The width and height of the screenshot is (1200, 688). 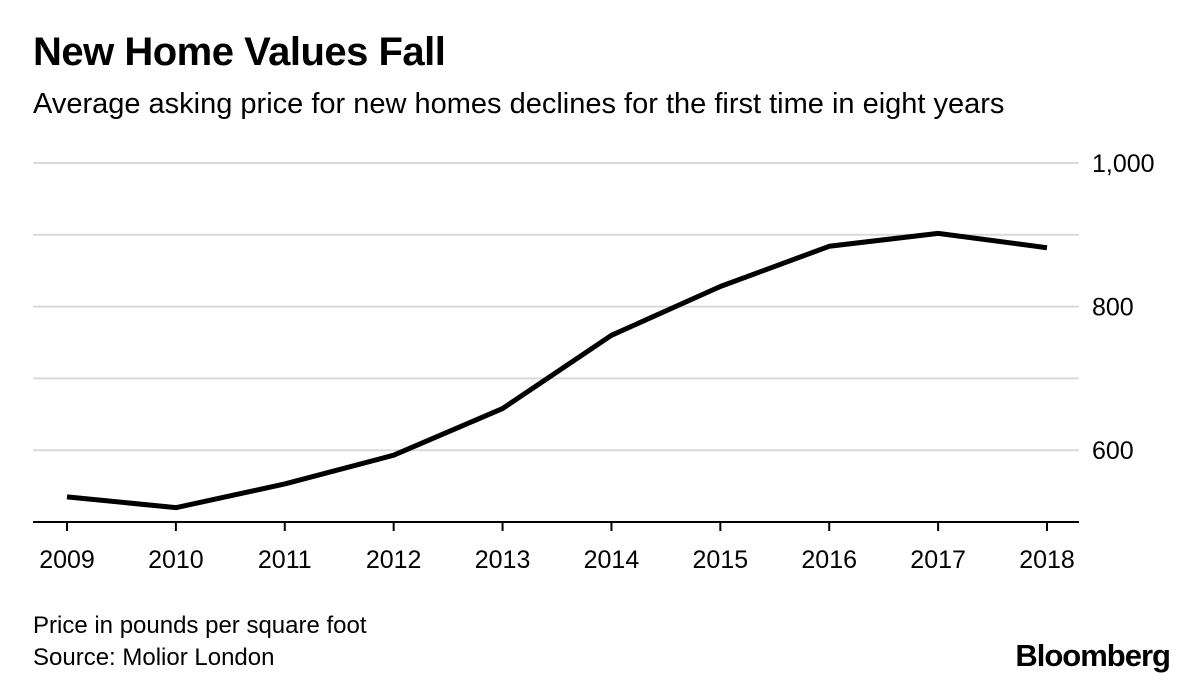 What do you see at coordinates (721, 560) in the screenshot?
I see `x-tick-label-2015: 2015` at bounding box center [721, 560].